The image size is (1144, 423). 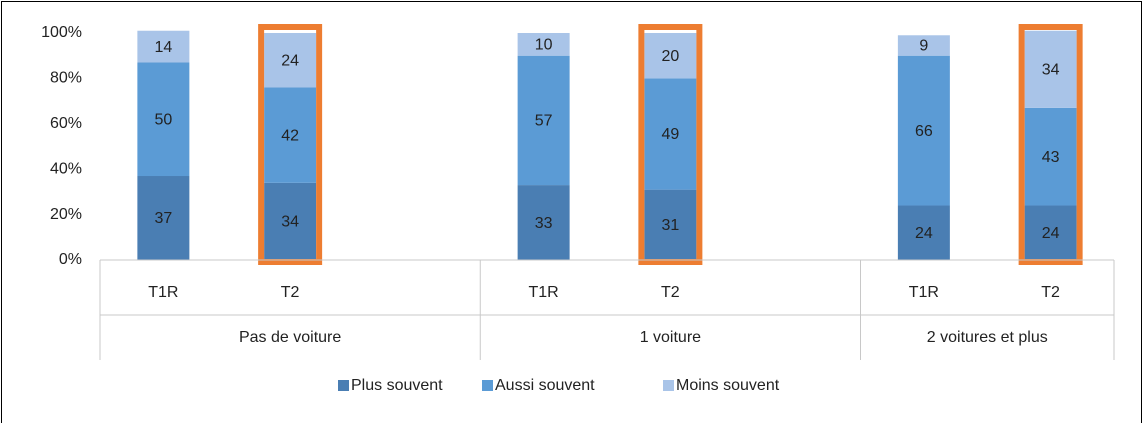 What do you see at coordinates (987, 337) in the screenshot?
I see `group-label: 2 voitures et plus` at bounding box center [987, 337].